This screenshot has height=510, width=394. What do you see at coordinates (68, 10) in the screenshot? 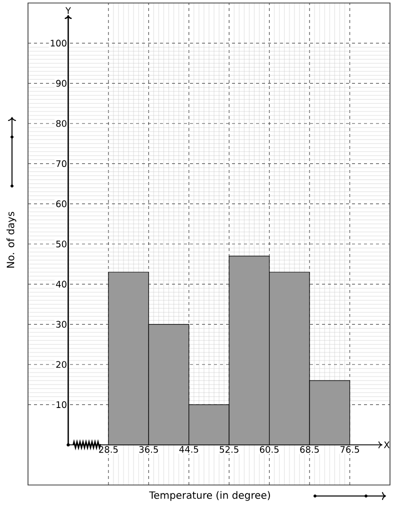
I see `annotation: Y` at bounding box center [68, 10].